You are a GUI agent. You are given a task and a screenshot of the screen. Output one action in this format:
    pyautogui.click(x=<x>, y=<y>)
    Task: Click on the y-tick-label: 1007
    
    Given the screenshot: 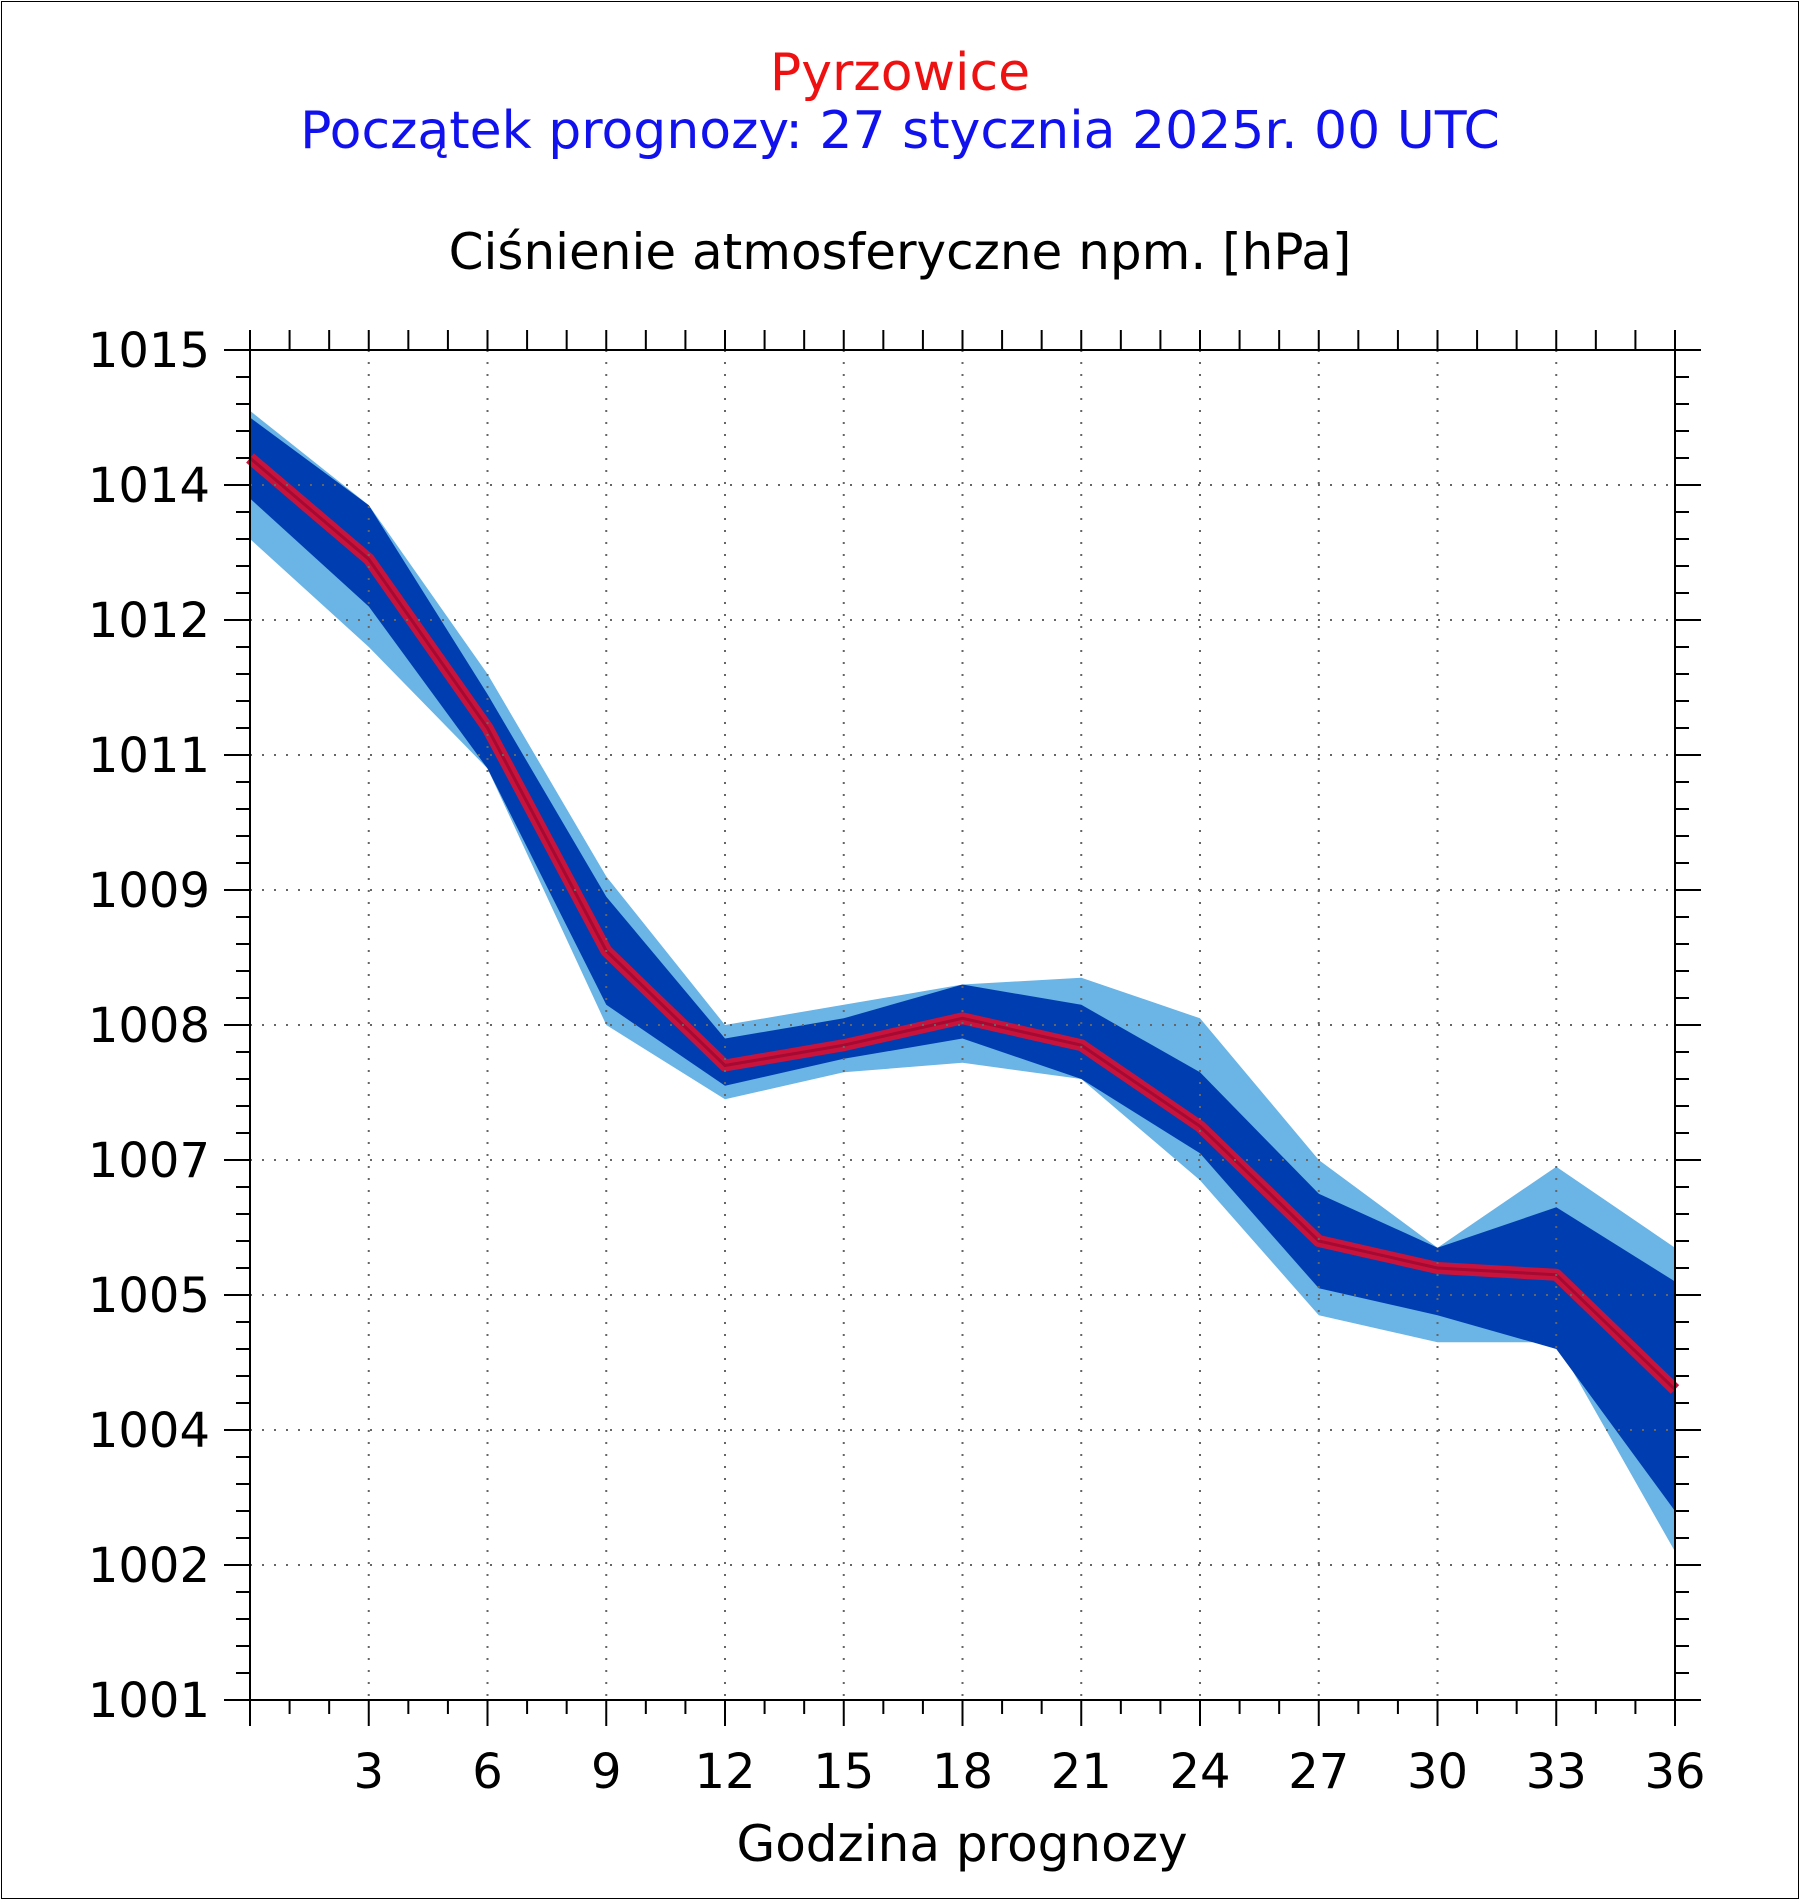 What is the action you would take?
    pyautogui.click(x=149, y=1161)
    